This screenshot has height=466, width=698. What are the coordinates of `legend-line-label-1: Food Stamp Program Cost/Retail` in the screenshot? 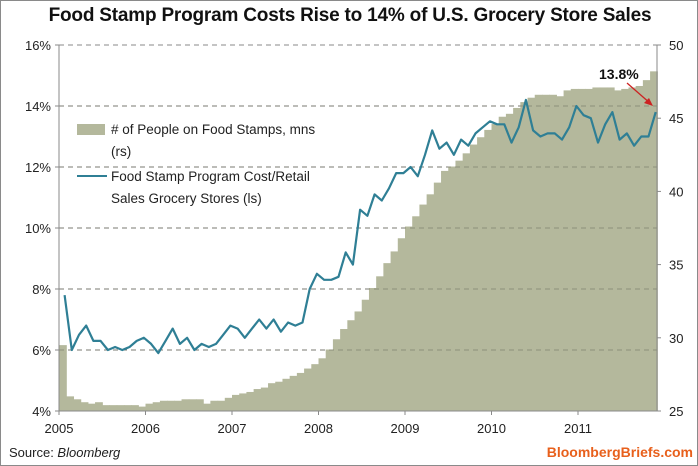 It's located at (210, 176).